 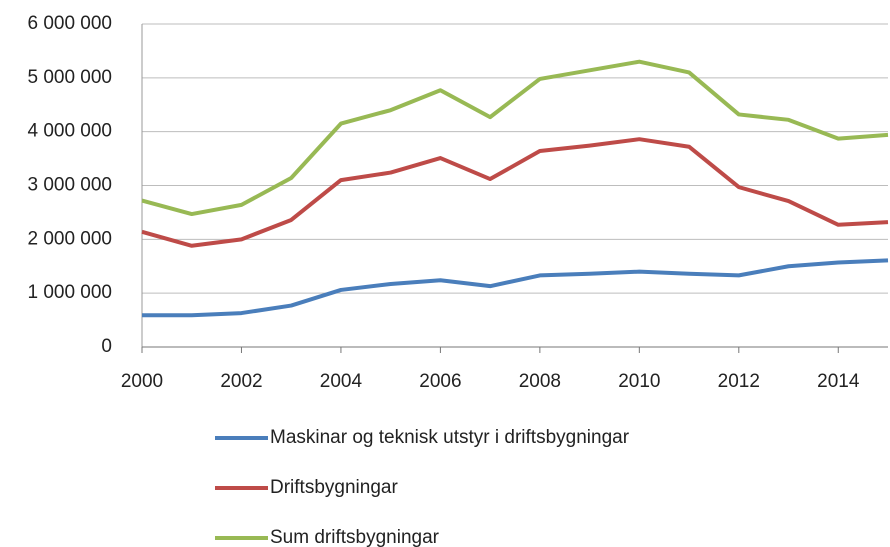 What do you see at coordinates (69, 185) in the screenshot?
I see `y-tick-label: 3 000 000` at bounding box center [69, 185].